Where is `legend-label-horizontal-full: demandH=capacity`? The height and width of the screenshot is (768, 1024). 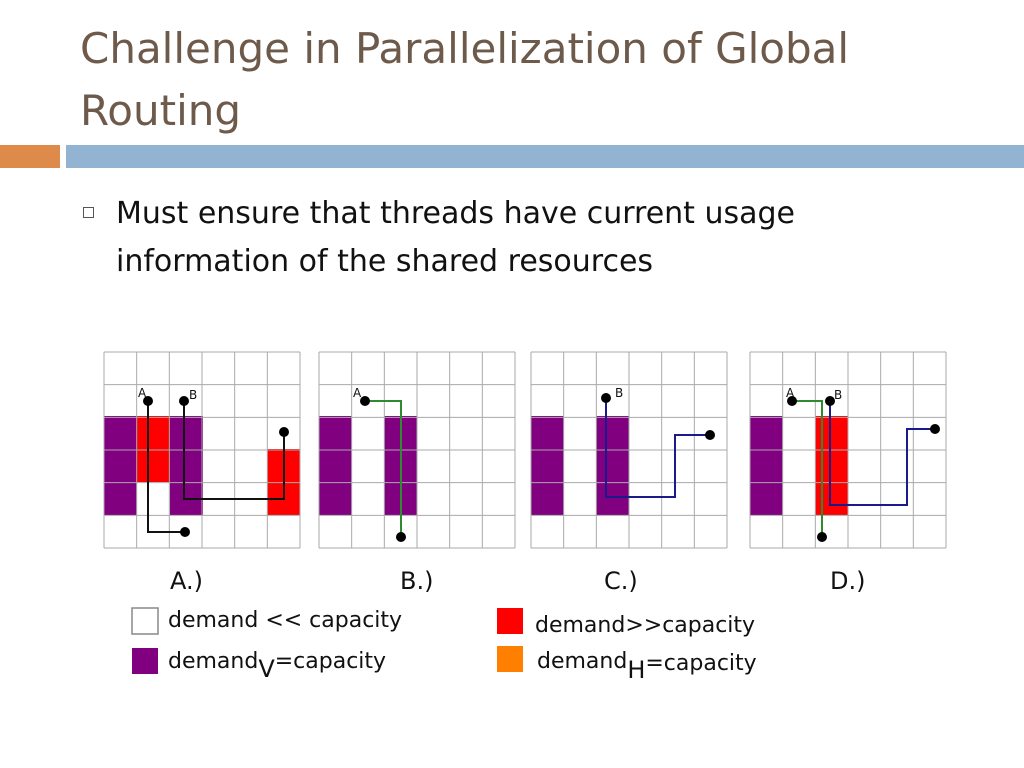
legend-label-horizontal-full: demandH=capacity is located at coordinates (647, 666).